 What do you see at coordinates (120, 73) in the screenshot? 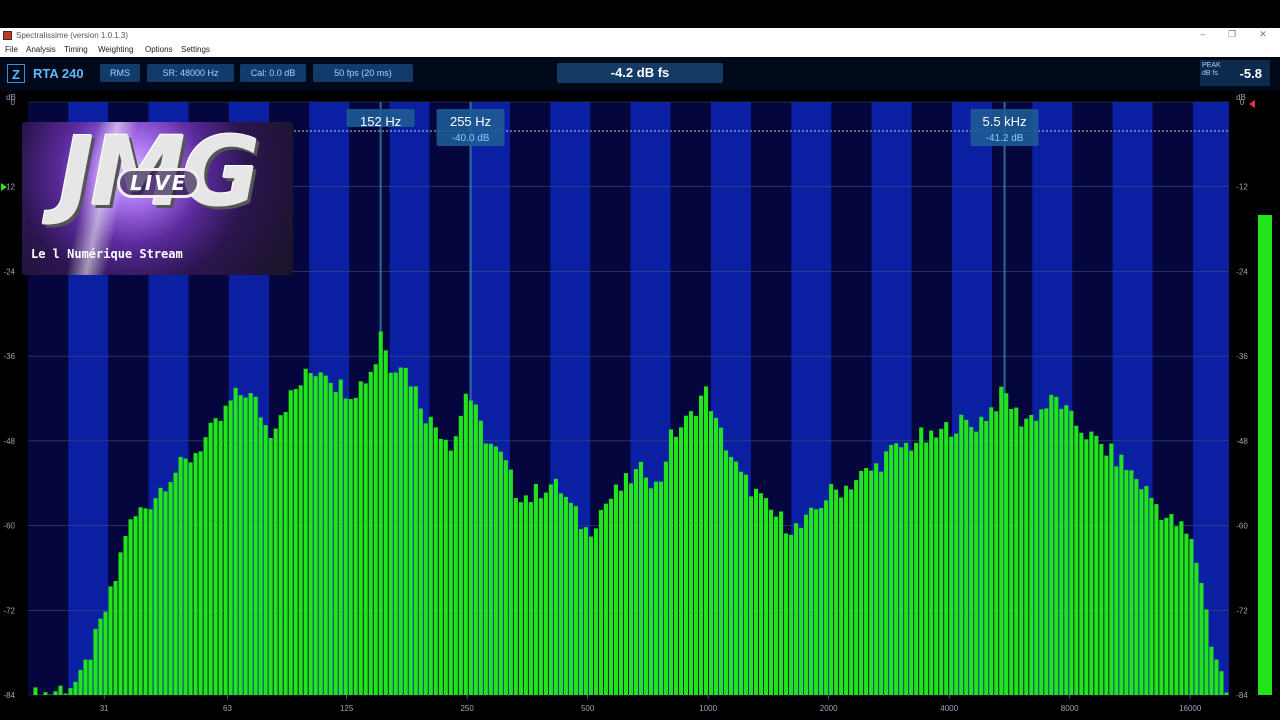
I see `rms-button: RMS` at bounding box center [120, 73].